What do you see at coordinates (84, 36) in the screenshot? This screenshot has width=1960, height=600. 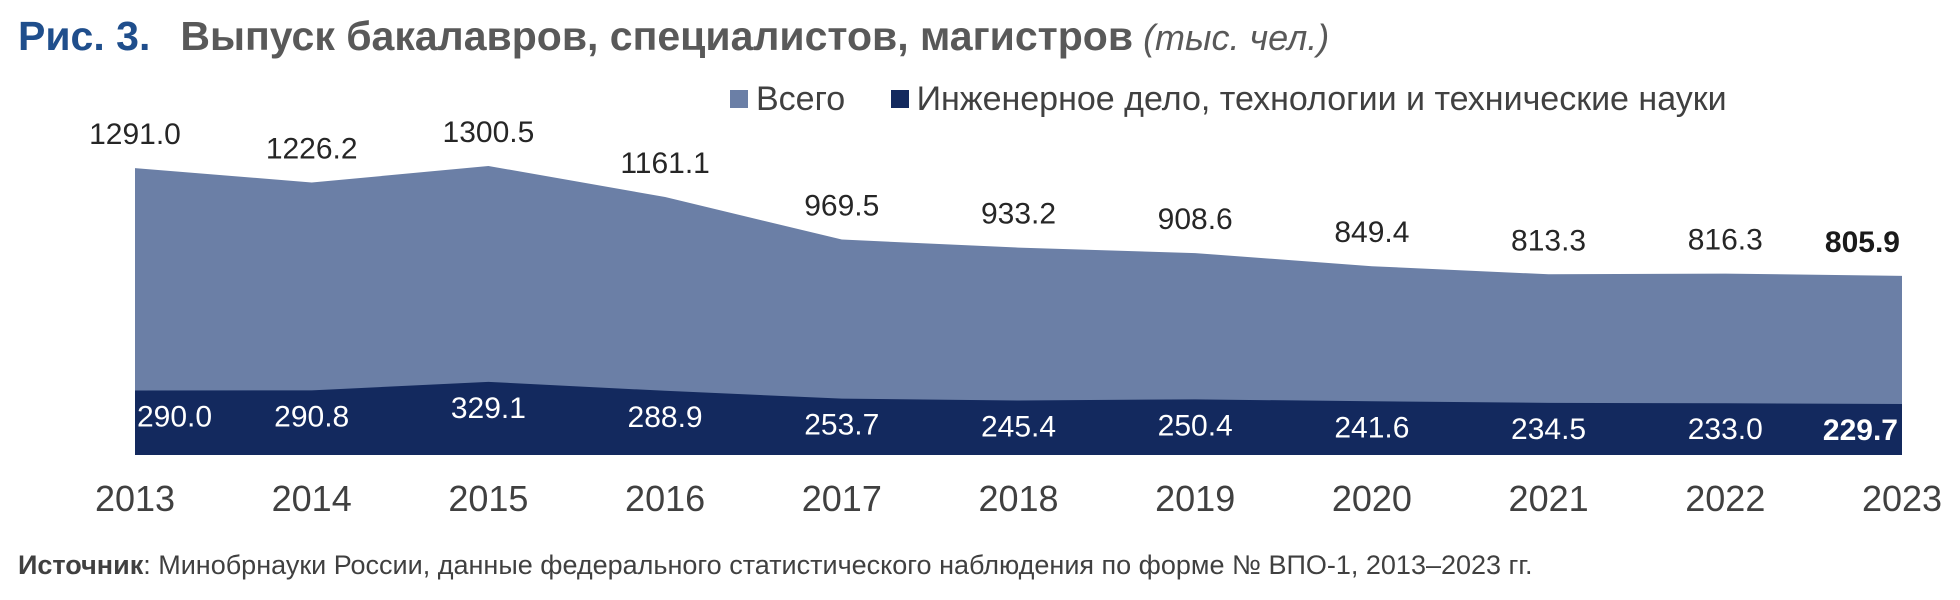 I see `figure-label: Рис. 3.` at bounding box center [84, 36].